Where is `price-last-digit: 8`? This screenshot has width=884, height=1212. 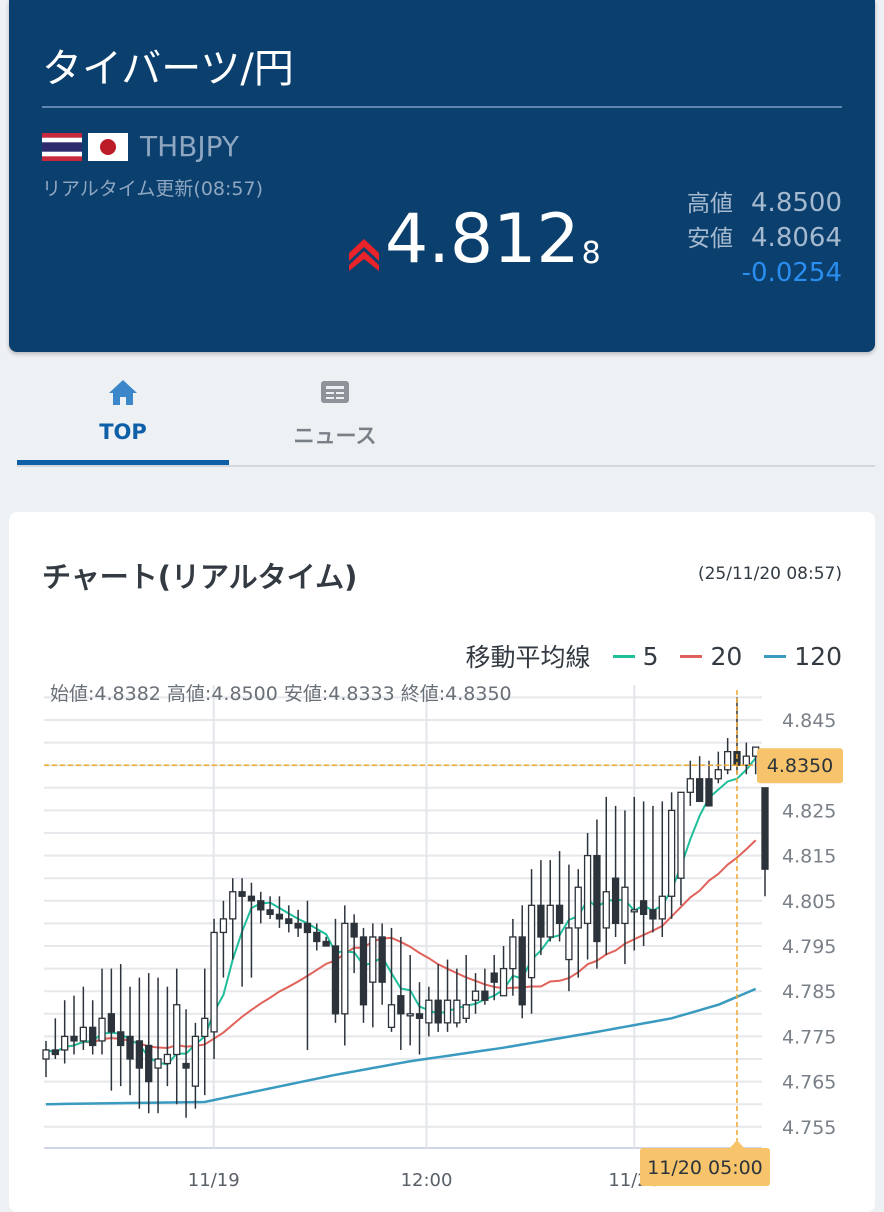 price-last-digit: 8 is located at coordinates (591, 253).